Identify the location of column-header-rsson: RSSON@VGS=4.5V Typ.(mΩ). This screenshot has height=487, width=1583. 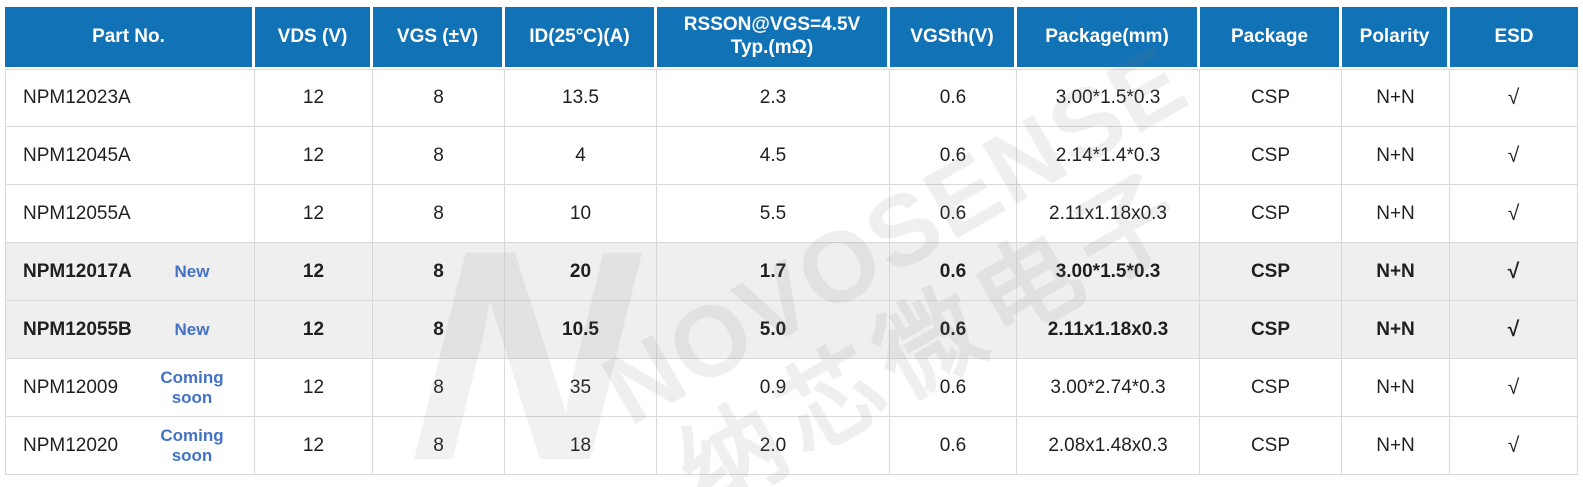
(773, 38).